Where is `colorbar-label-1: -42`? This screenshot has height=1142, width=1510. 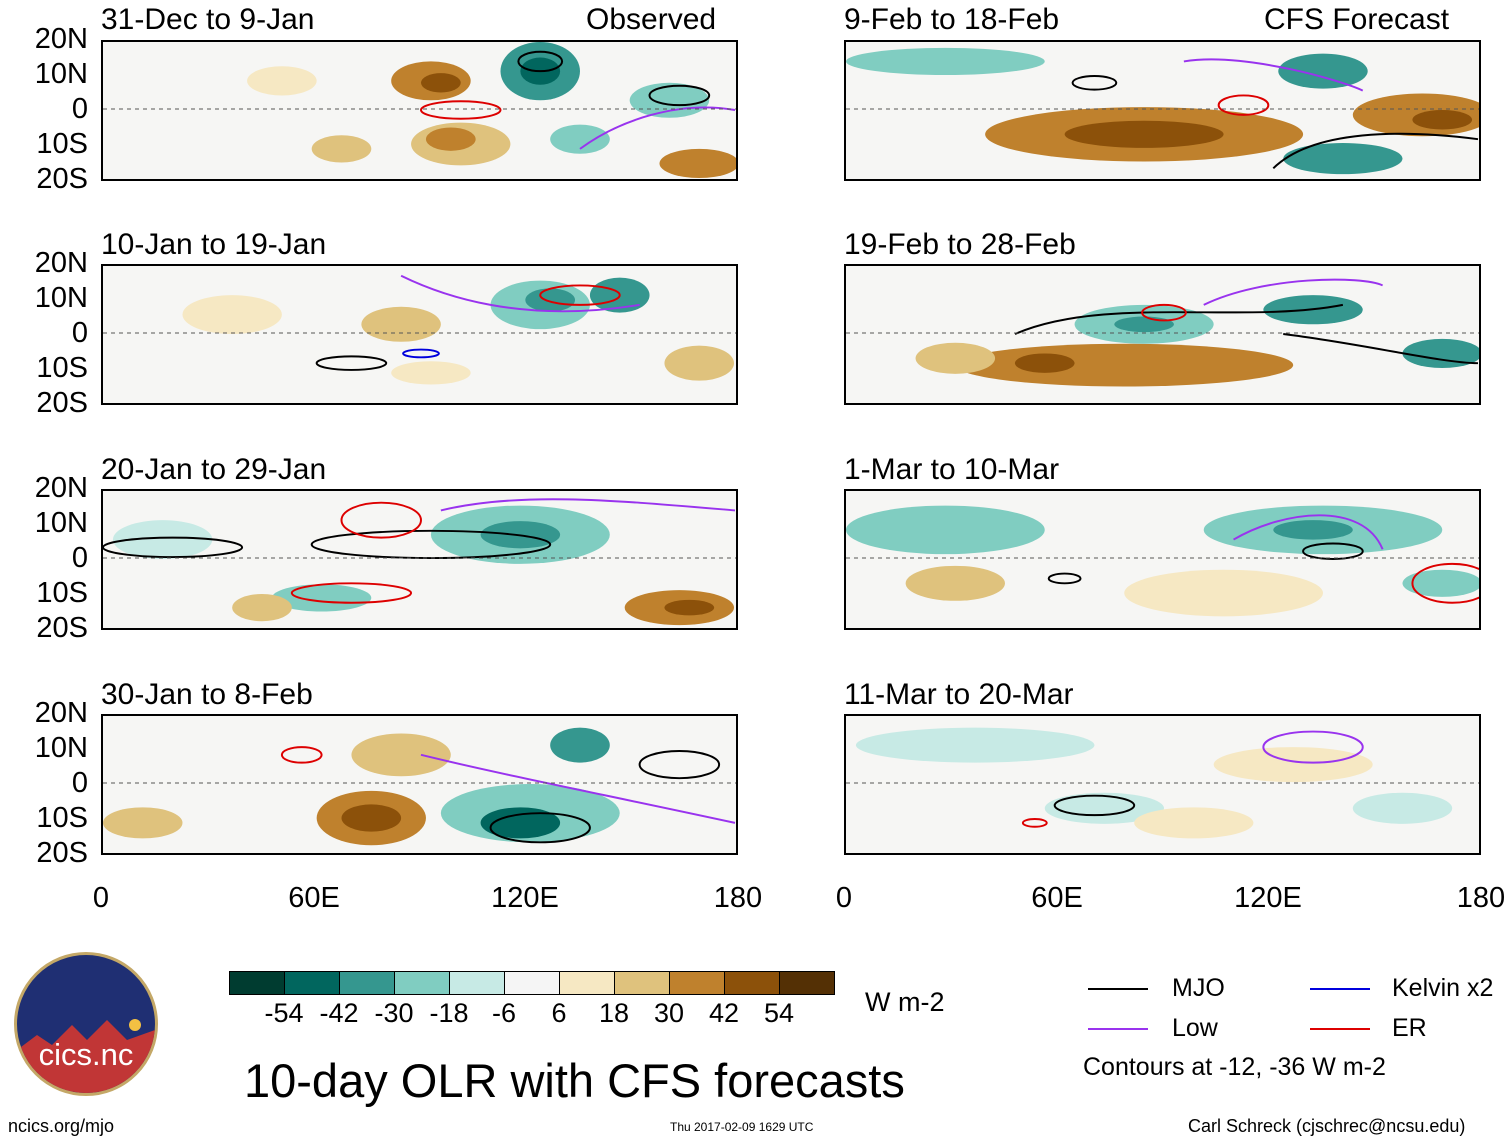 colorbar-label-1: -42 is located at coordinates (339, 1013).